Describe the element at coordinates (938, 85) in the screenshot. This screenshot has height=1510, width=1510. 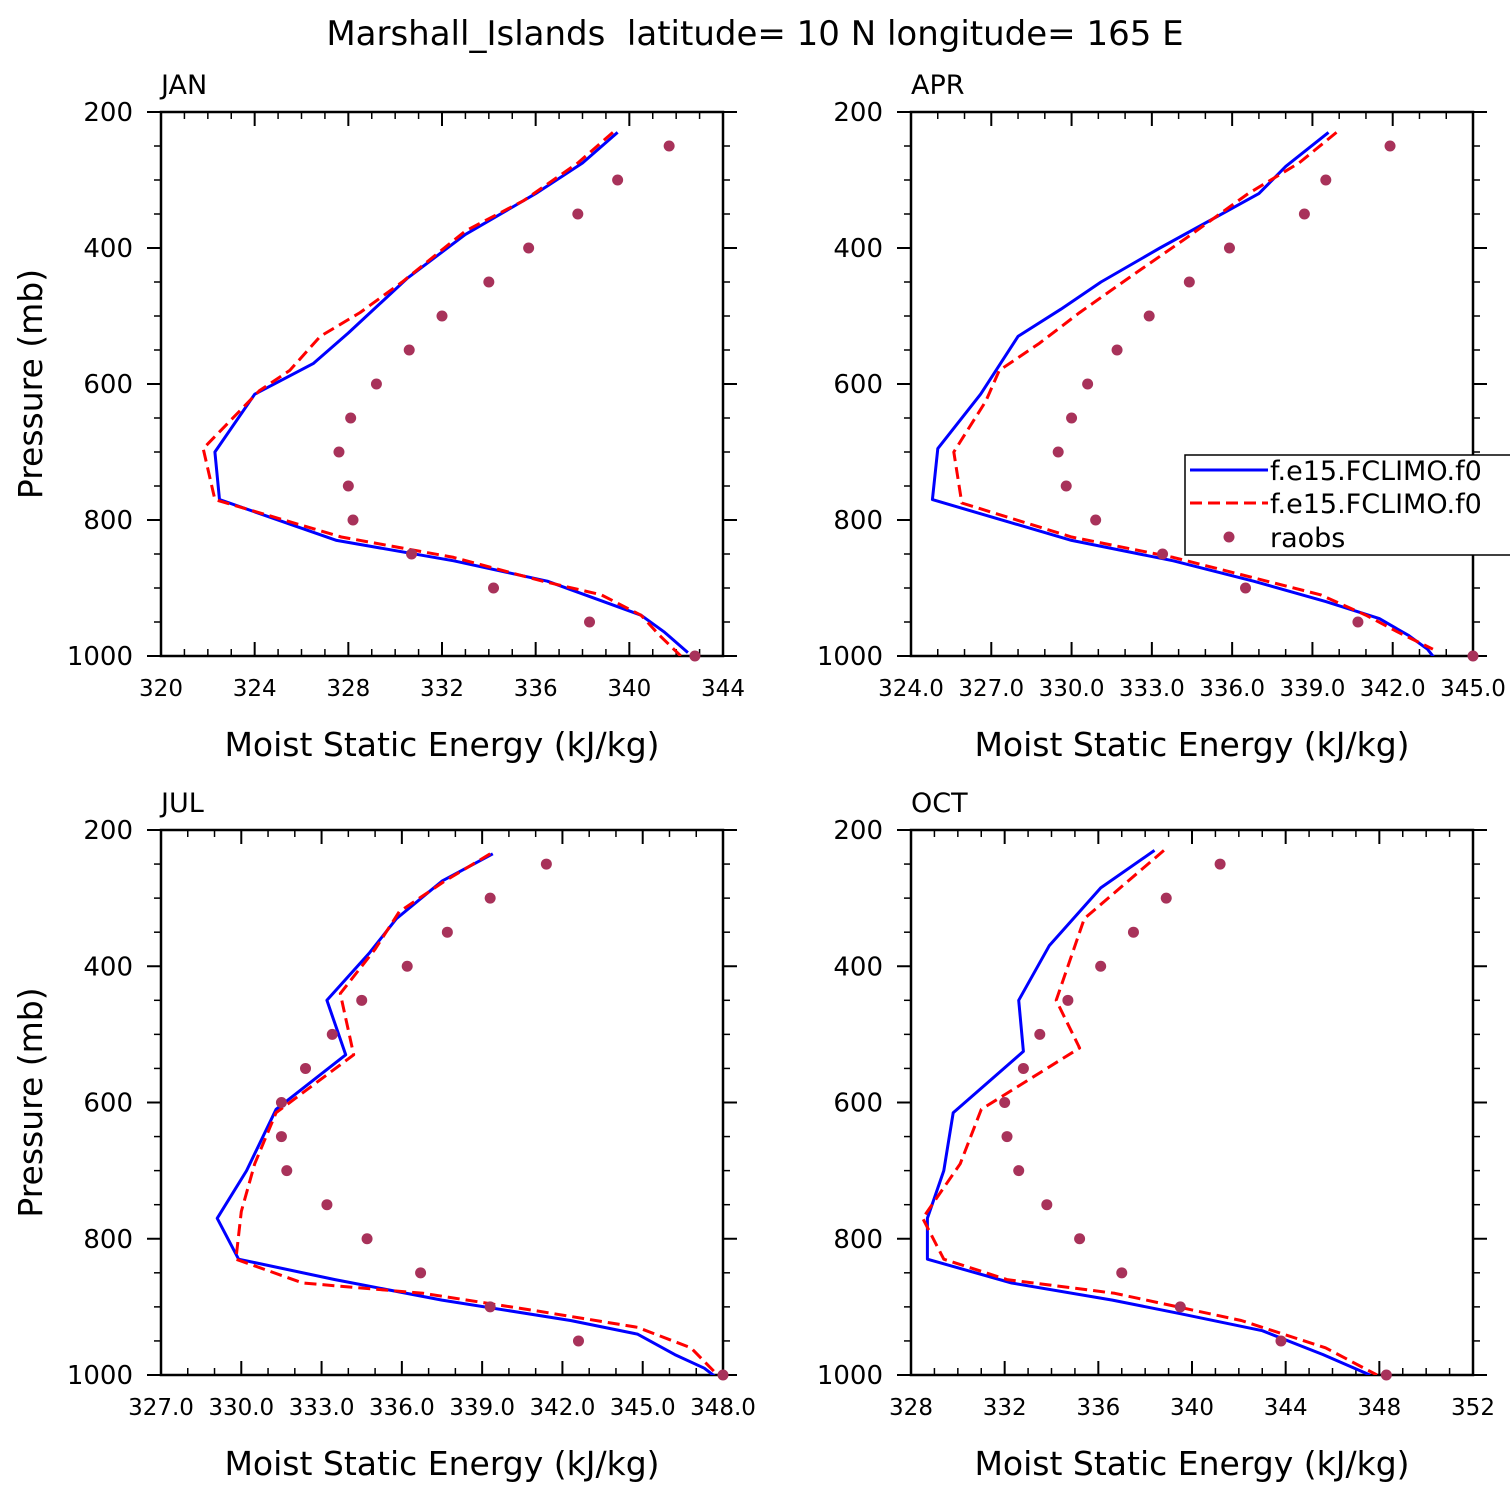
I see `panel-label: APR` at that location.